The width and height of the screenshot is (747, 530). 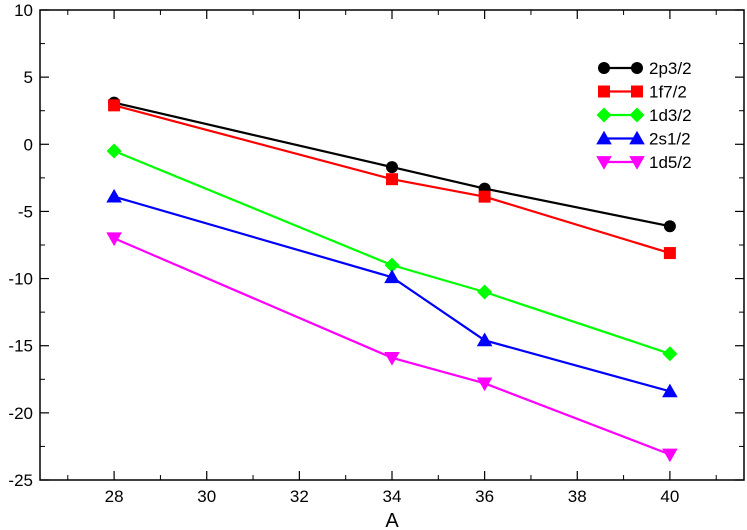 I want to click on x-tick-label: 36, so click(x=484, y=496).